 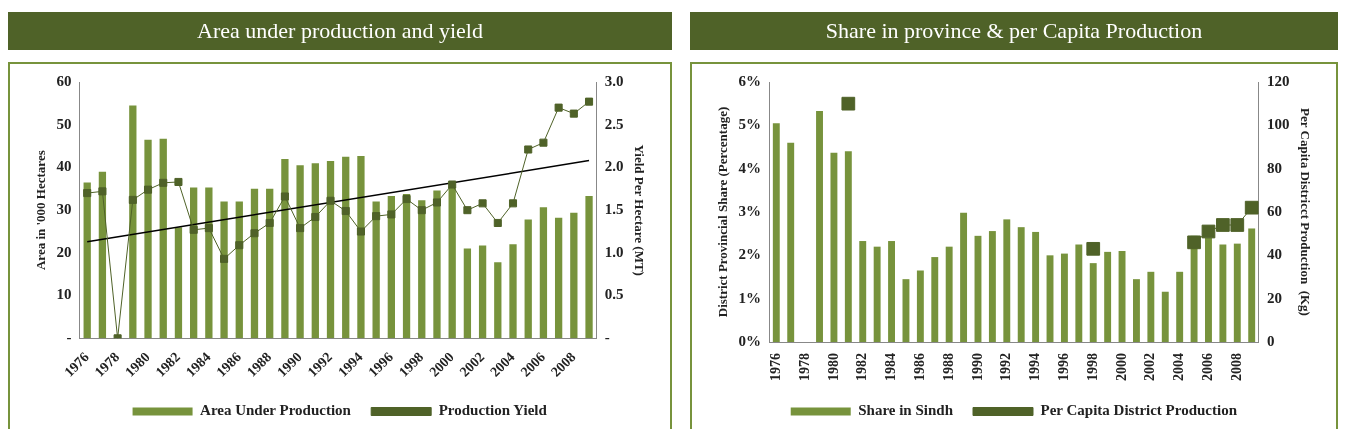 I want to click on y-tick-label: 6%, so click(x=750, y=80).